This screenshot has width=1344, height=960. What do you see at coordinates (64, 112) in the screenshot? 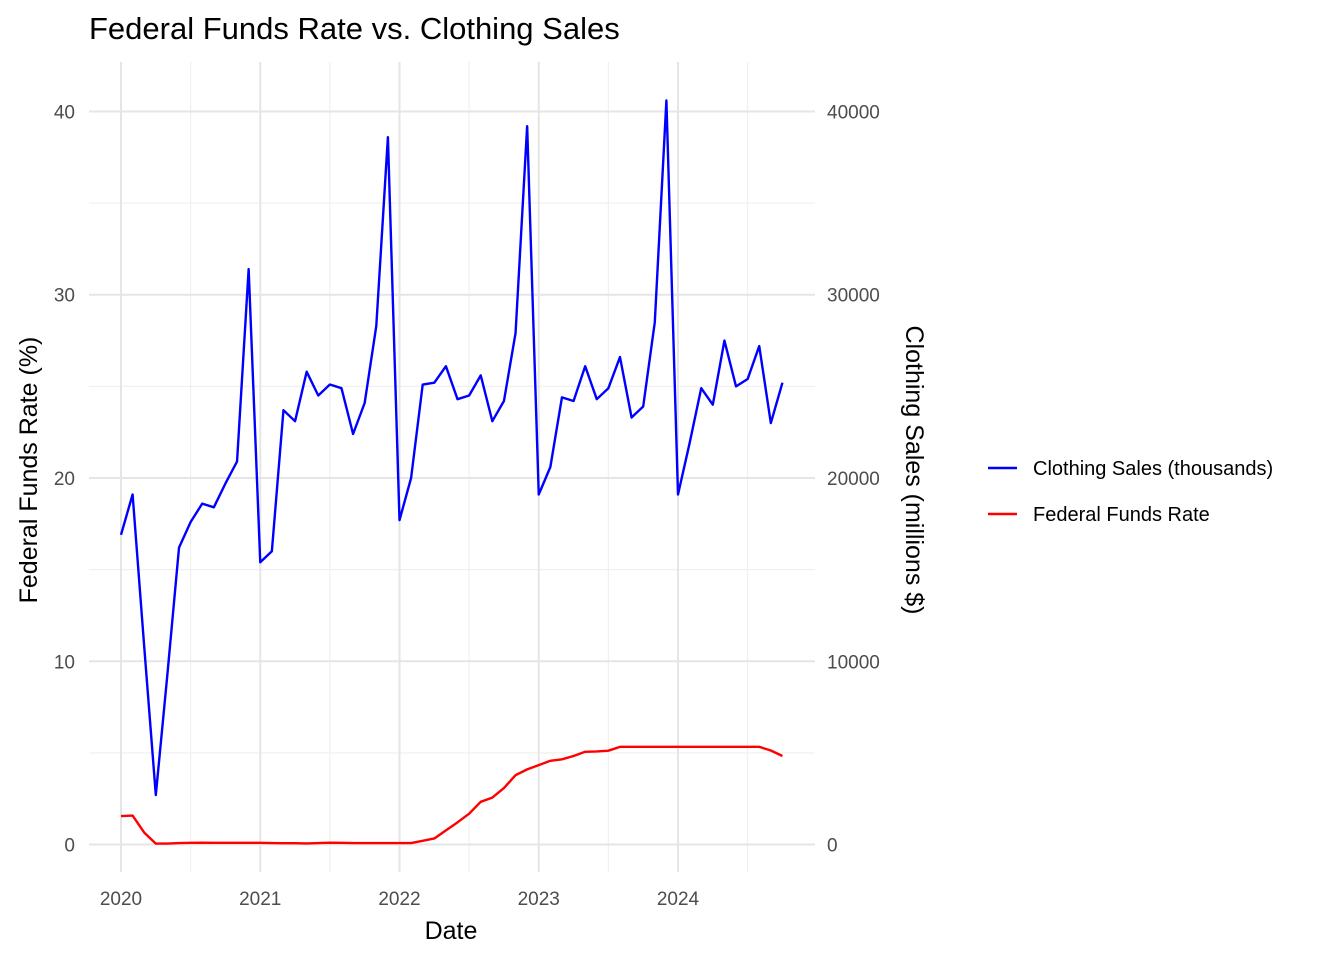
I see `y-tick-label: 40` at bounding box center [64, 112].